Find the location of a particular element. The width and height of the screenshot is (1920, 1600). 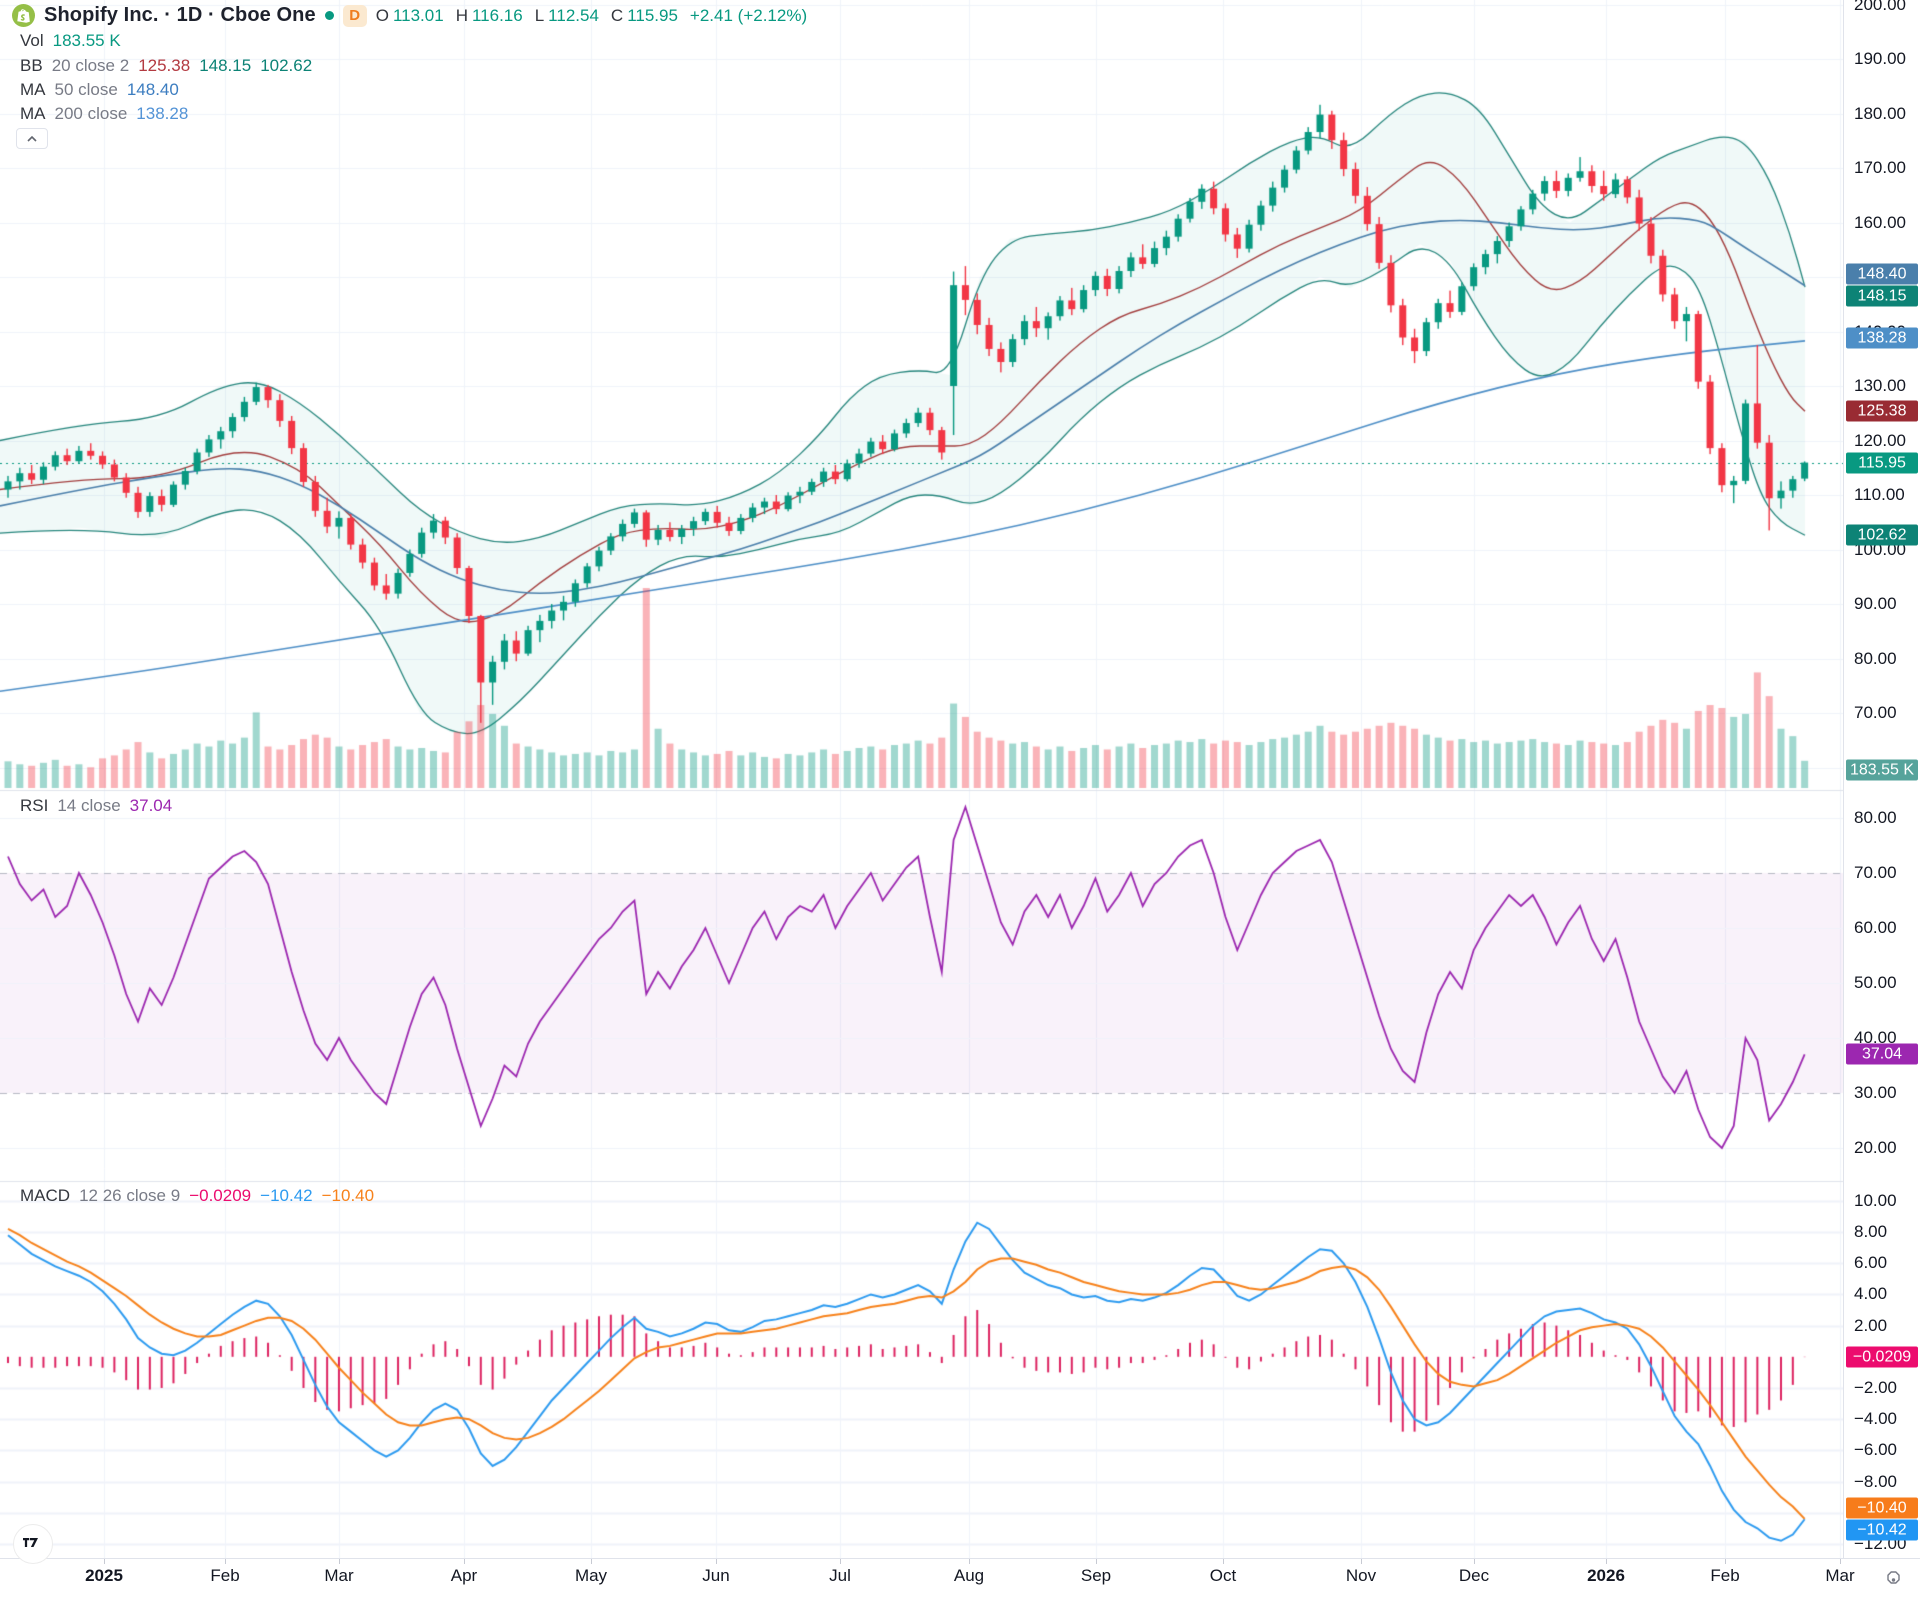

axis-value-badge: −10.40 is located at coordinates (1882, 1508).